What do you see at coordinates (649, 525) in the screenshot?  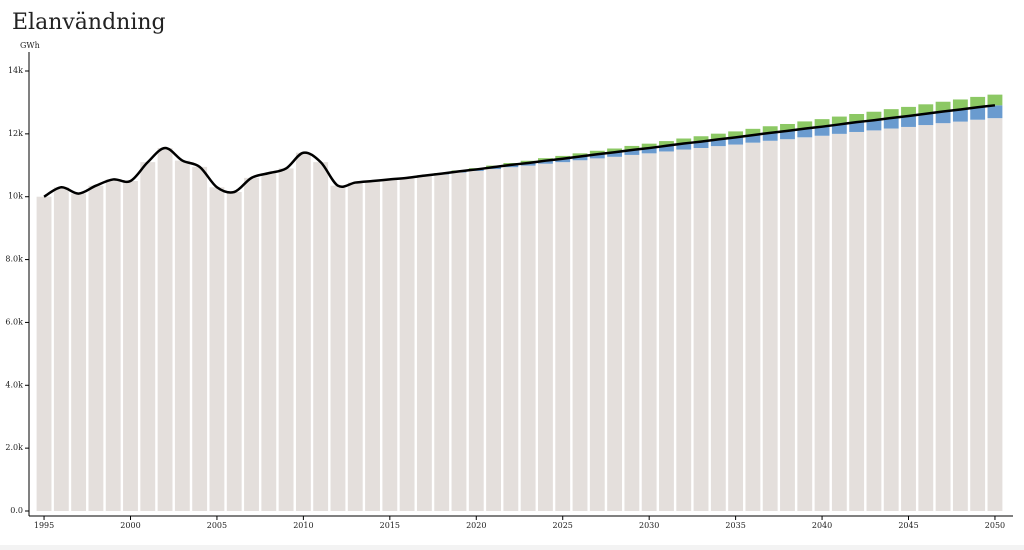 I see `x-tick-label: 2030` at bounding box center [649, 525].